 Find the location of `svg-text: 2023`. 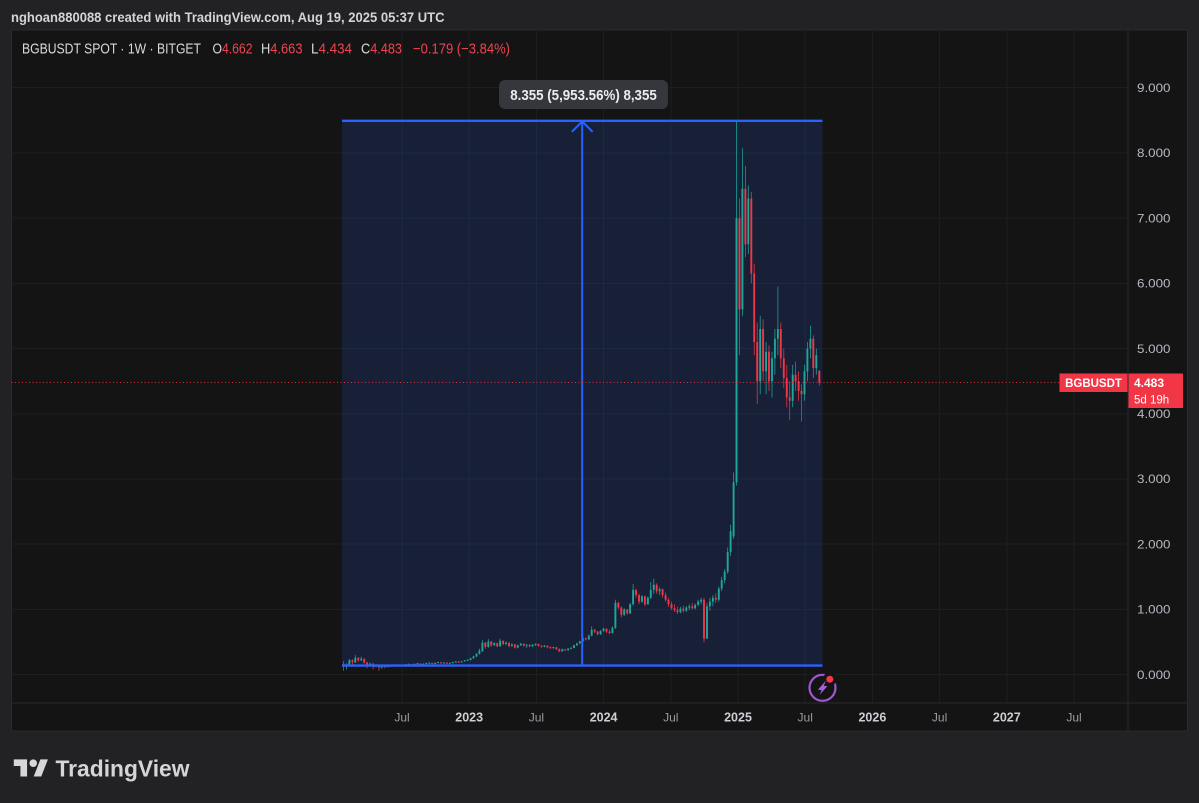

svg-text: 2023 is located at coordinates (469, 718).